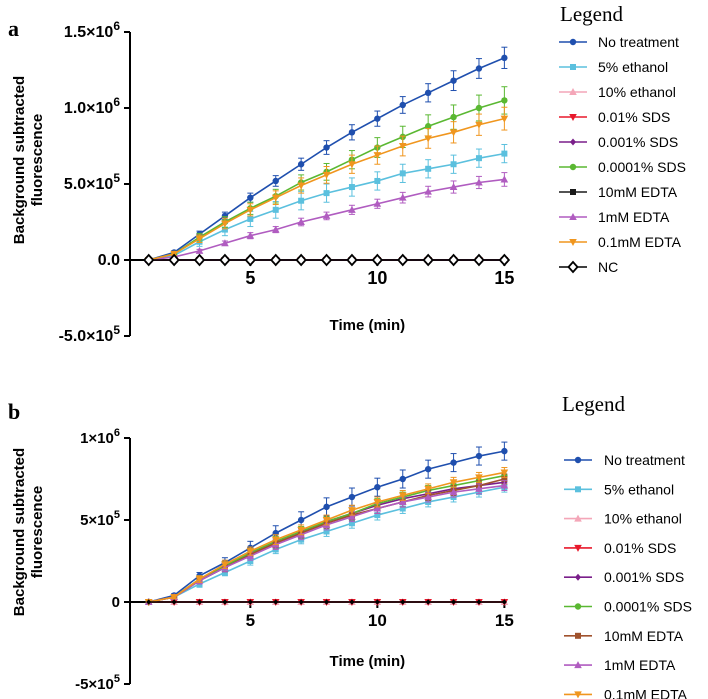  What do you see at coordinates (642, 167) in the screenshot?
I see `legend-label-a-0-0001pct-sds: 0.0001% SDS` at bounding box center [642, 167].